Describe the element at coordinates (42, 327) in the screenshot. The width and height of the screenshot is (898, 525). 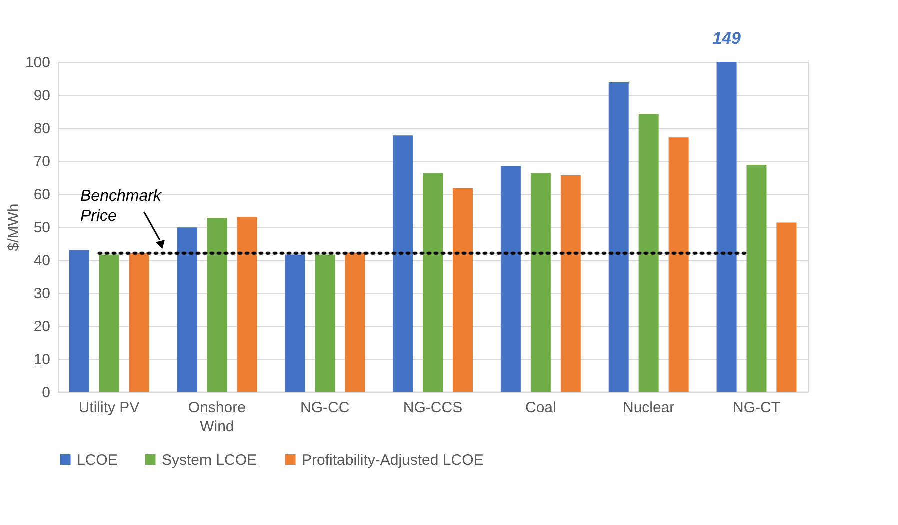
I see `y-tick-label: 20` at that location.